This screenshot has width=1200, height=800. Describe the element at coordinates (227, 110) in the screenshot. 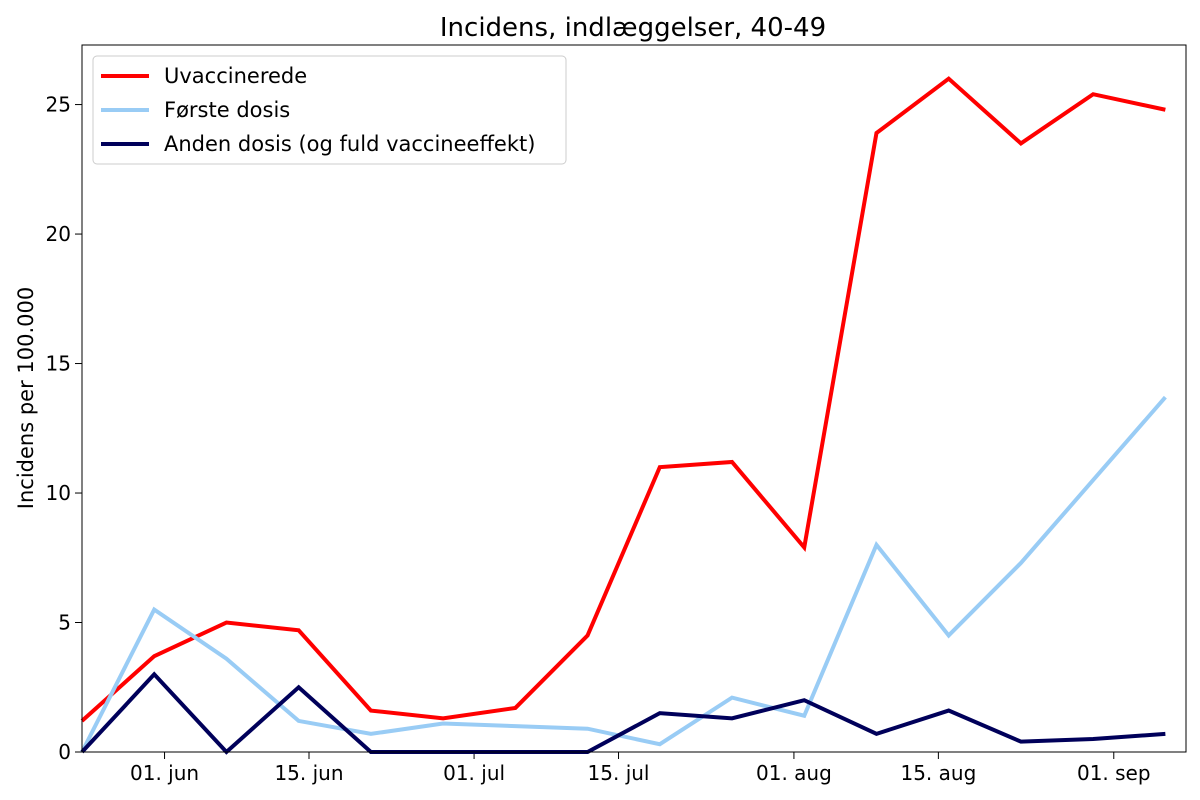

I see `legend-entry-label: Første dosis` at that location.